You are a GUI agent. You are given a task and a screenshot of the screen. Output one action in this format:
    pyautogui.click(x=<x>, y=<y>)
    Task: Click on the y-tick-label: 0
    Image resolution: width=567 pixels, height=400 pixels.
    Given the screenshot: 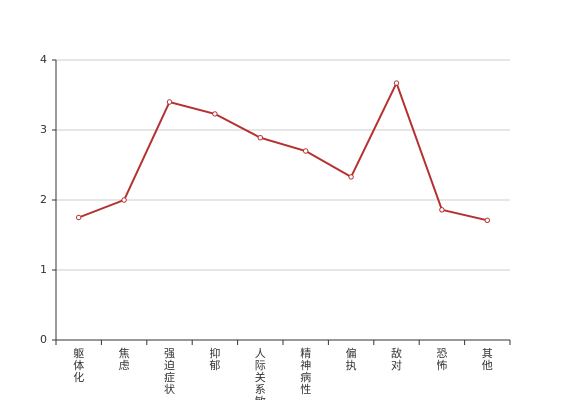 What is the action you would take?
    pyautogui.click(x=43, y=339)
    